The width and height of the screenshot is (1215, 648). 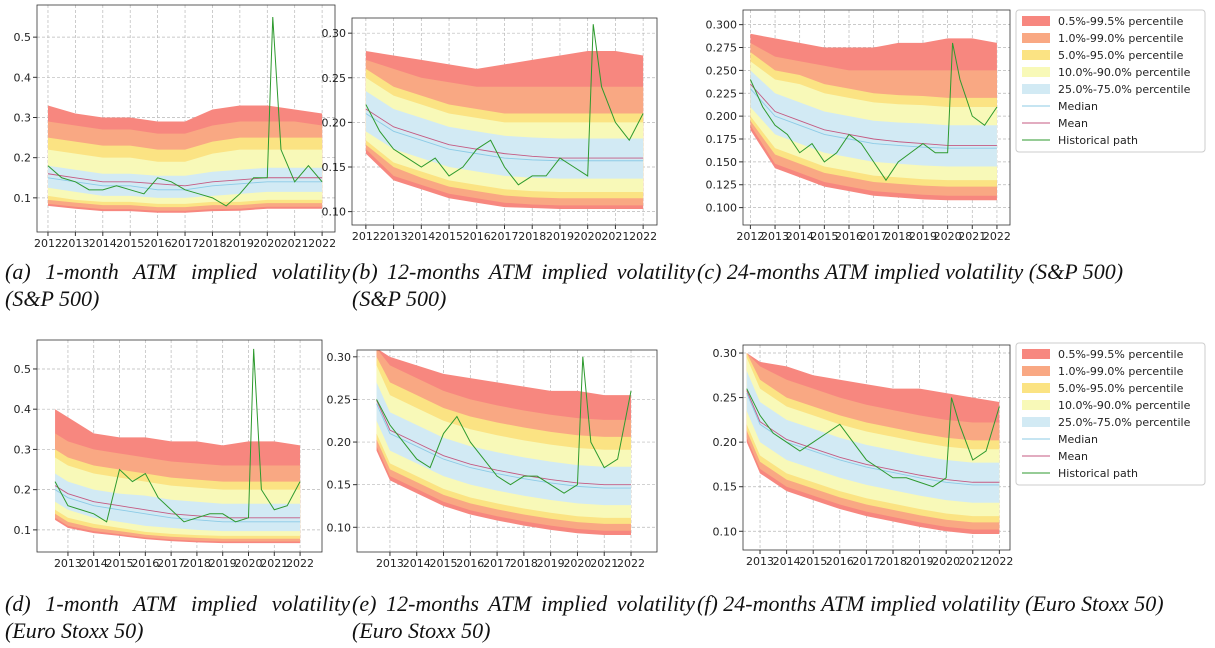 What do you see at coordinates (722, 25) in the screenshot?
I see `y-tick-label: 0.300` at bounding box center [722, 25].